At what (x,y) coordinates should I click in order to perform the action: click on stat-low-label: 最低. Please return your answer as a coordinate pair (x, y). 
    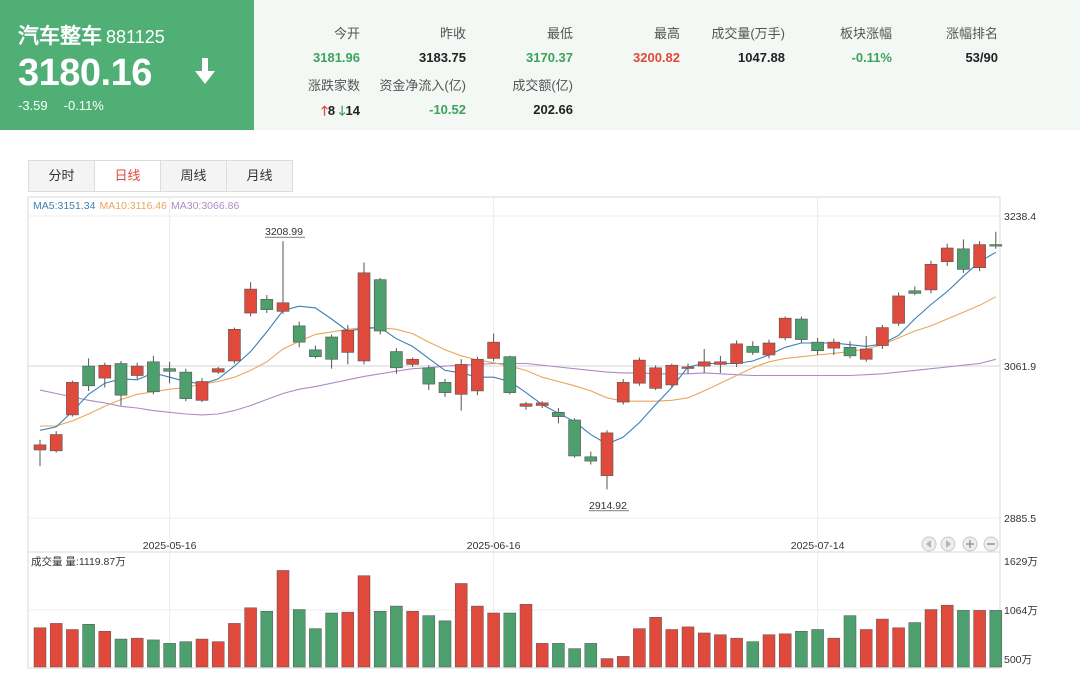
    Looking at the image, I should click on (559, 33).